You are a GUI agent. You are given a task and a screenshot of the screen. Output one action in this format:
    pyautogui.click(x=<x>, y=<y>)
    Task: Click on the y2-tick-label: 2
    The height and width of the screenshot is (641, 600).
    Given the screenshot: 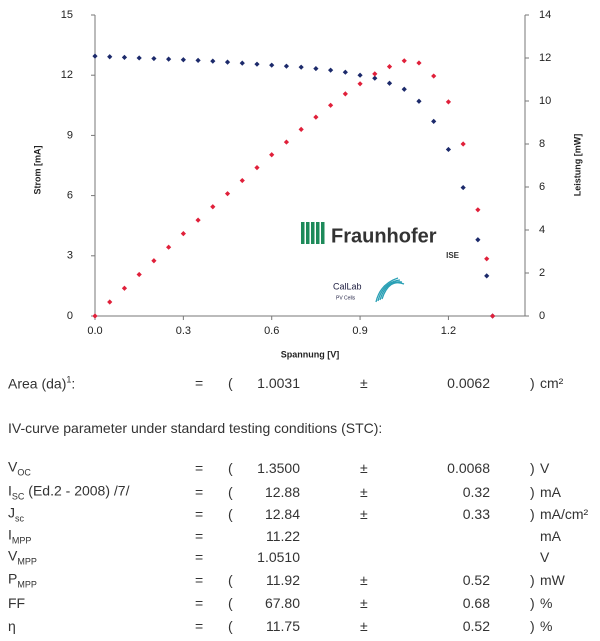 What is the action you would take?
    pyautogui.click(x=542, y=273)
    